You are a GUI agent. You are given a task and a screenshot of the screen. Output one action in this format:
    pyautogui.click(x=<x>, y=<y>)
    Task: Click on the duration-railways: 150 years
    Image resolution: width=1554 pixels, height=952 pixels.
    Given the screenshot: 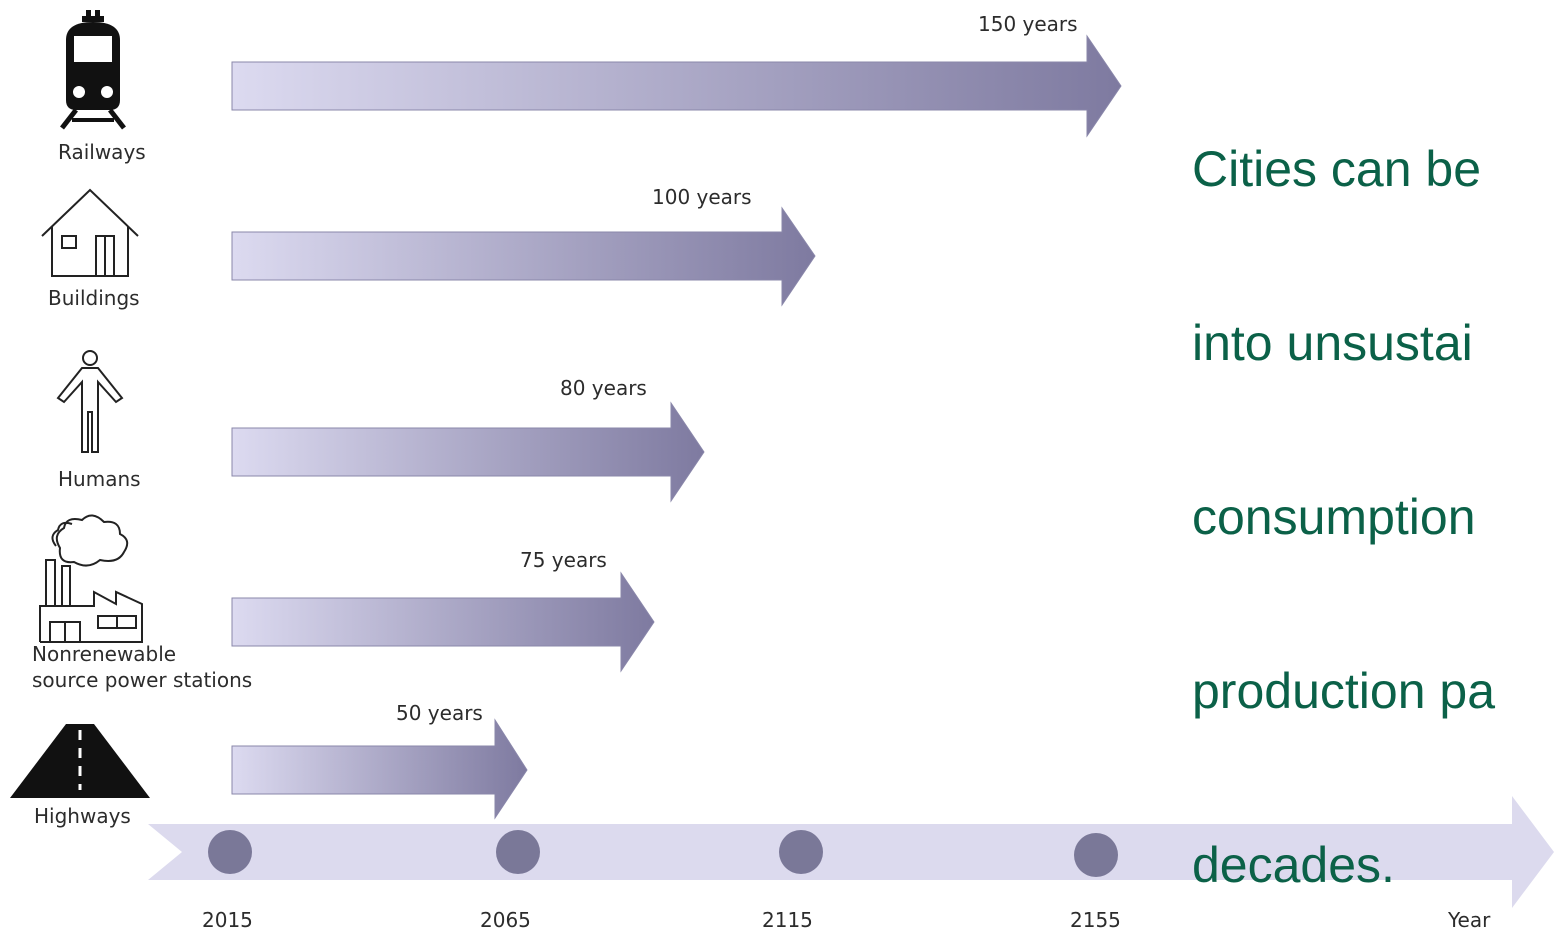 What is the action you would take?
    pyautogui.click(x=1028, y=24)
    